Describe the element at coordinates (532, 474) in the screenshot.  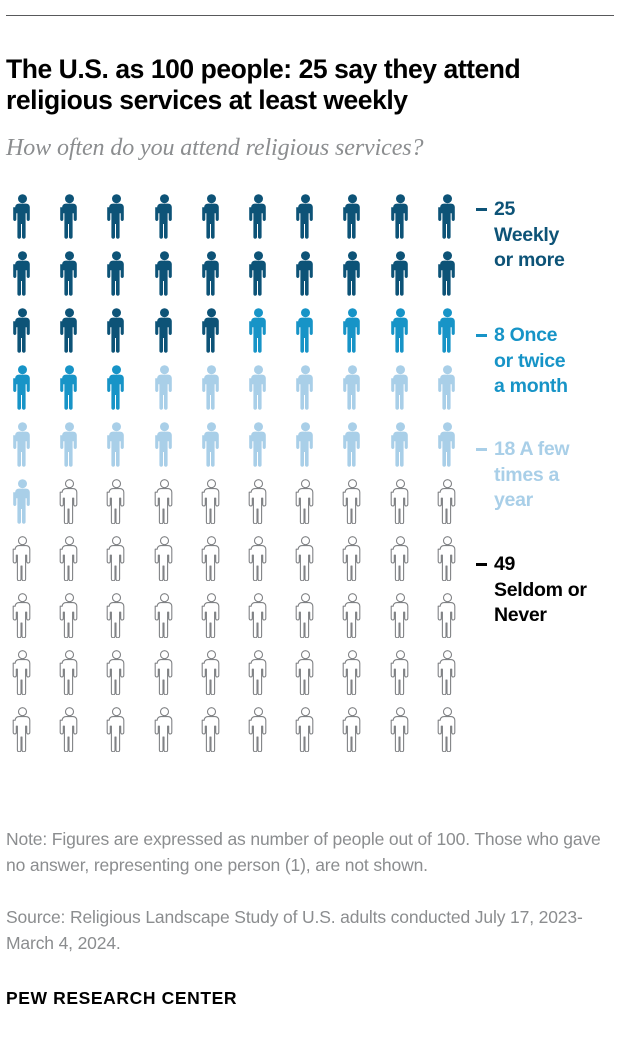
I see `legend-label: 18 A few times a year` at that location.